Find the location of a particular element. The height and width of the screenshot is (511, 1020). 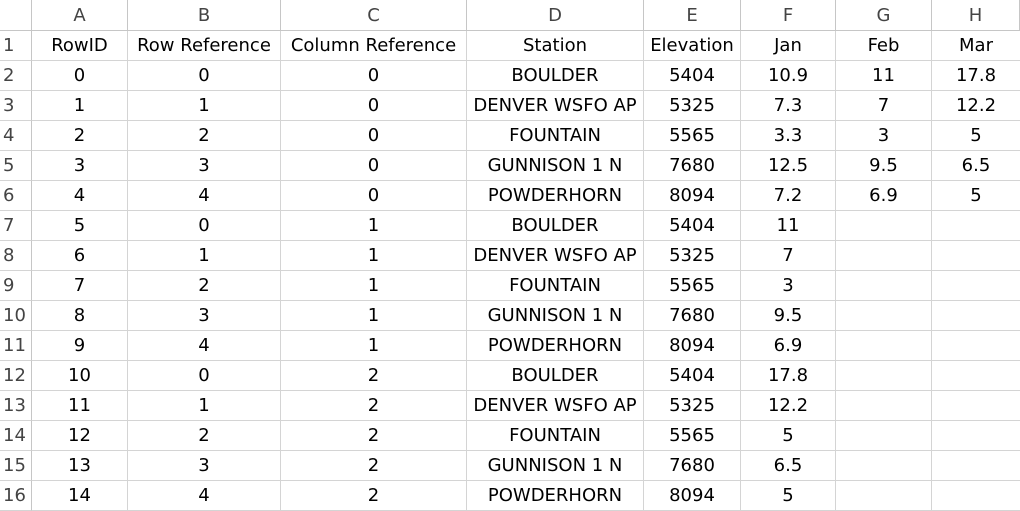

cell-f: 6.9 is located at coordinates (788, 346).